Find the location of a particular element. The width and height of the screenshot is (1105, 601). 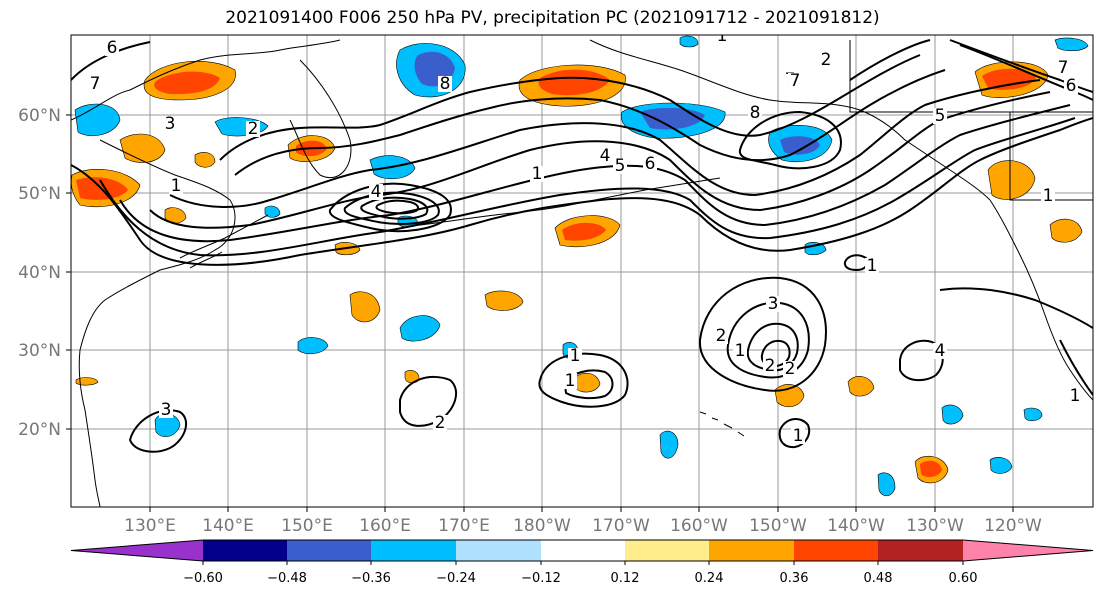

longitude-label: 130°W is located at coordinates (935, 526).